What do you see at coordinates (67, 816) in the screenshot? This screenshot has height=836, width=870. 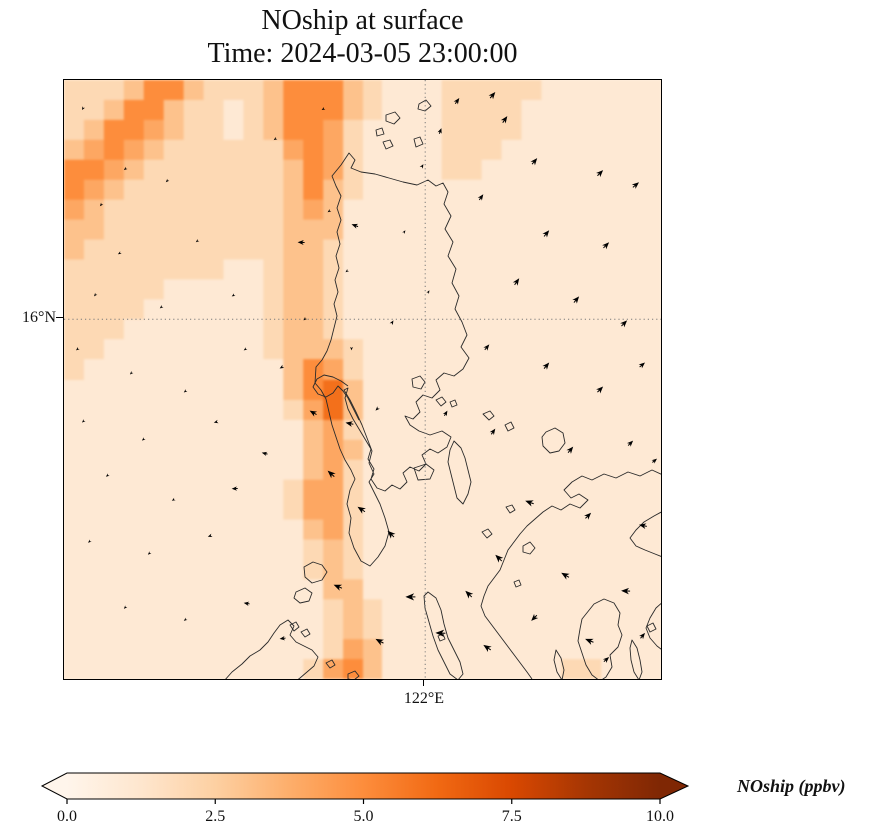 I see `colorbar-tick-label: 0.0` at bounding box center [67, 816].